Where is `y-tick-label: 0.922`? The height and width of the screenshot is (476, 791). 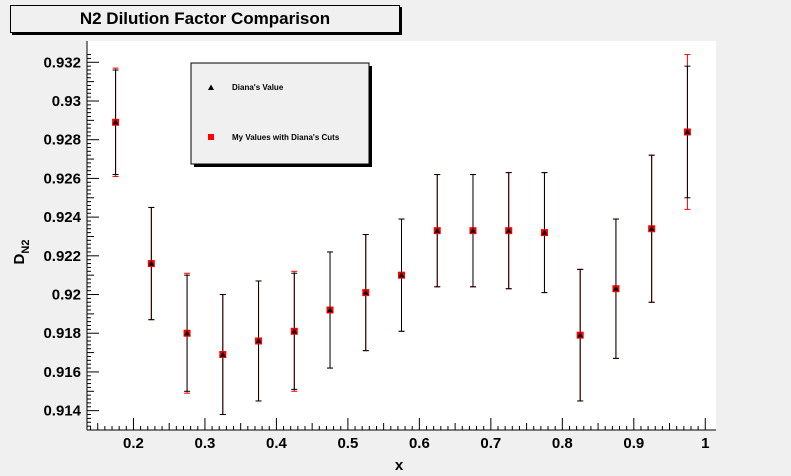
y-tick-label: 0.922 is located at coordinates (62, 256).